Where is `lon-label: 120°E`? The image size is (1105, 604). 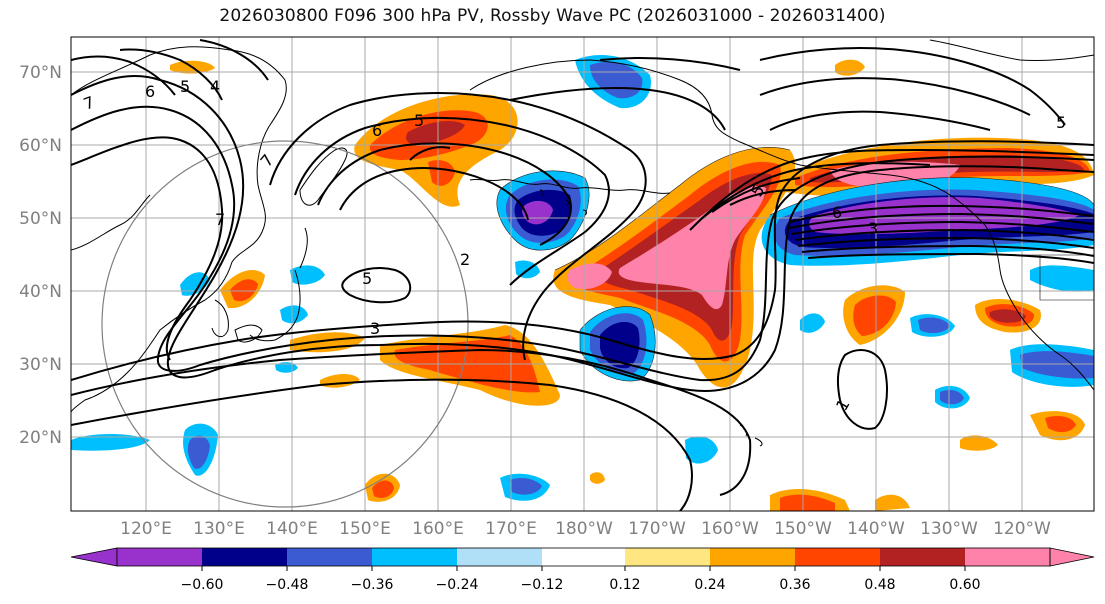 lon-label: 120°E is located at coordinates (146, 529).